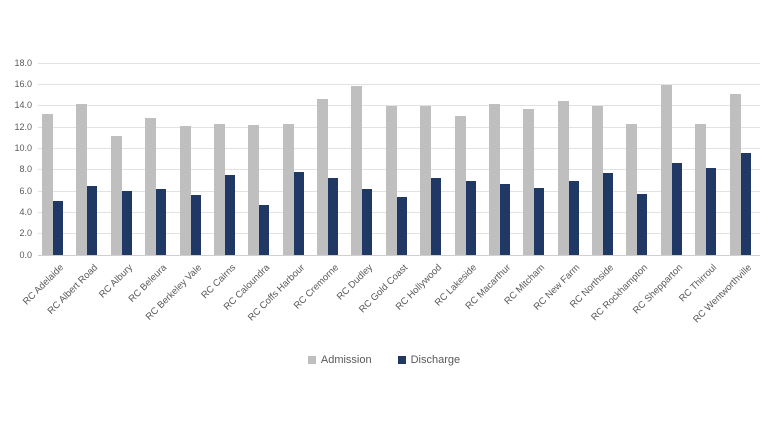 This screenshot has width=768, height=432. Describe the element at coordinates (23, 83) in the screenshot. I see `y-axis-tick-label: 16.0` at that location.